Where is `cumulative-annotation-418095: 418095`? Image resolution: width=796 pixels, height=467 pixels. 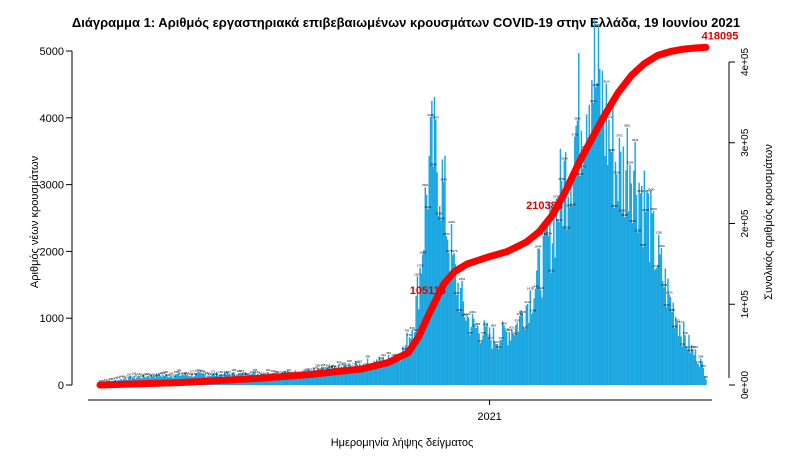
cumulative-annotation-418095: 418095 is located at coordinates (720, 36).